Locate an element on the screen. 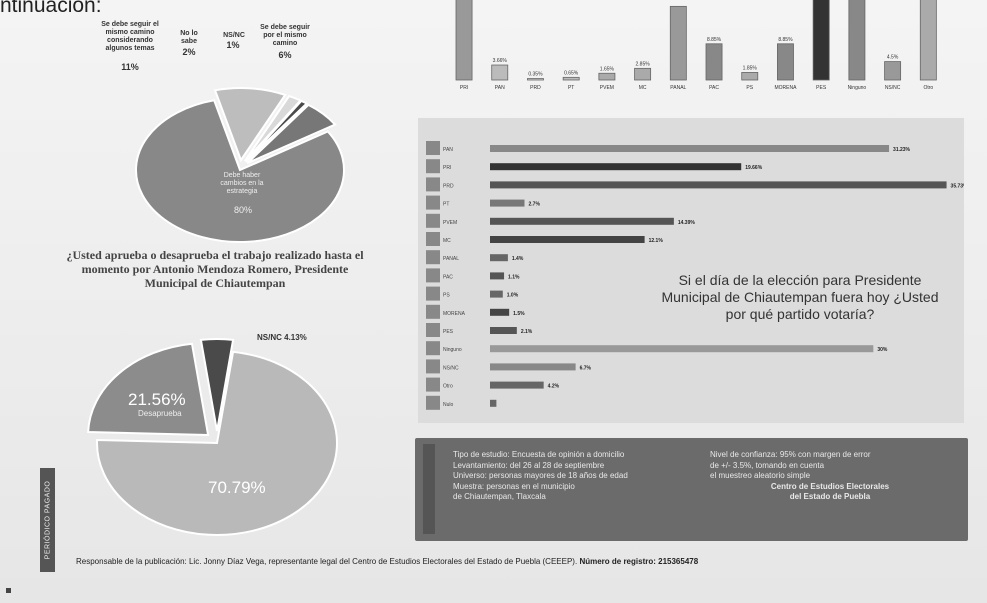 This screenshot has height=603, width=987. hbar-value-label: 1.0% is located at coordinates (513, 296).